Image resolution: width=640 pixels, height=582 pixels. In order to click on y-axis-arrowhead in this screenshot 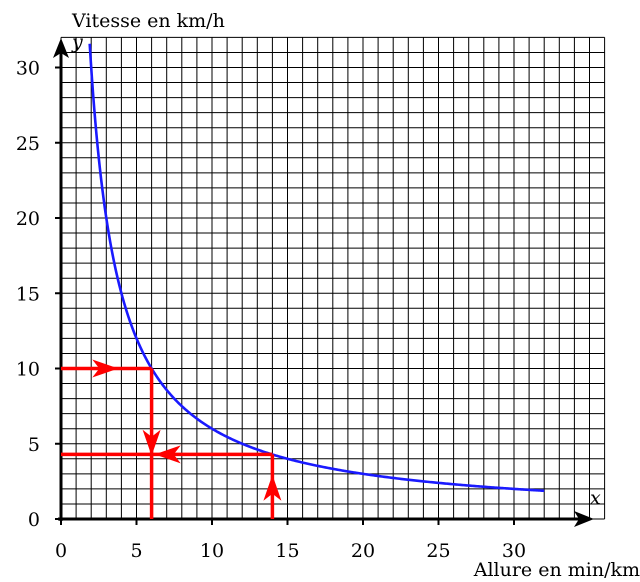, I will do `click(61, 48)`.